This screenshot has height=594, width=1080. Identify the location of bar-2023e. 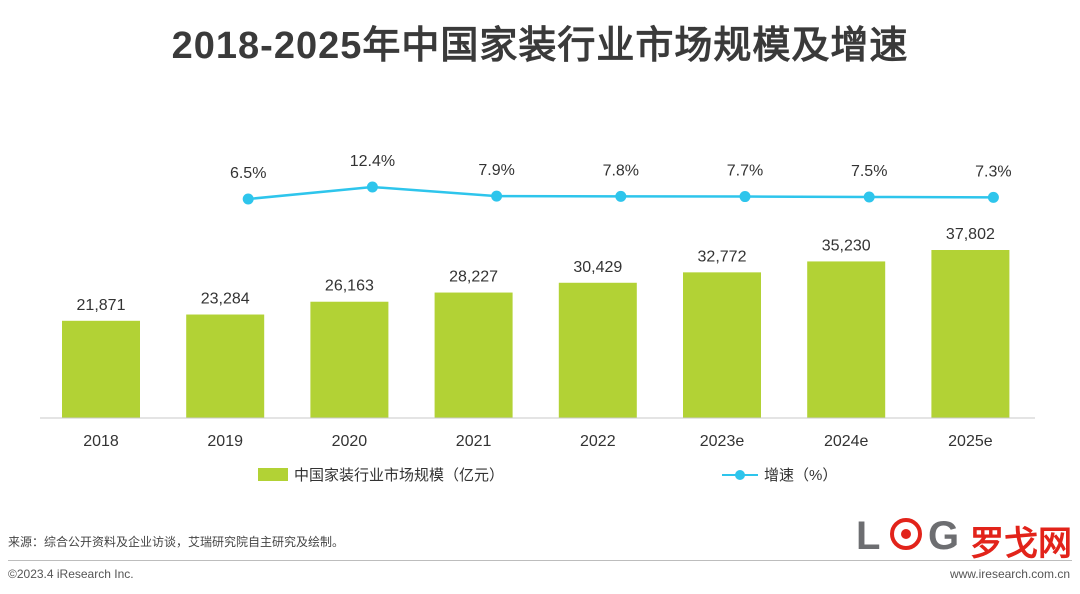
(722, 345).